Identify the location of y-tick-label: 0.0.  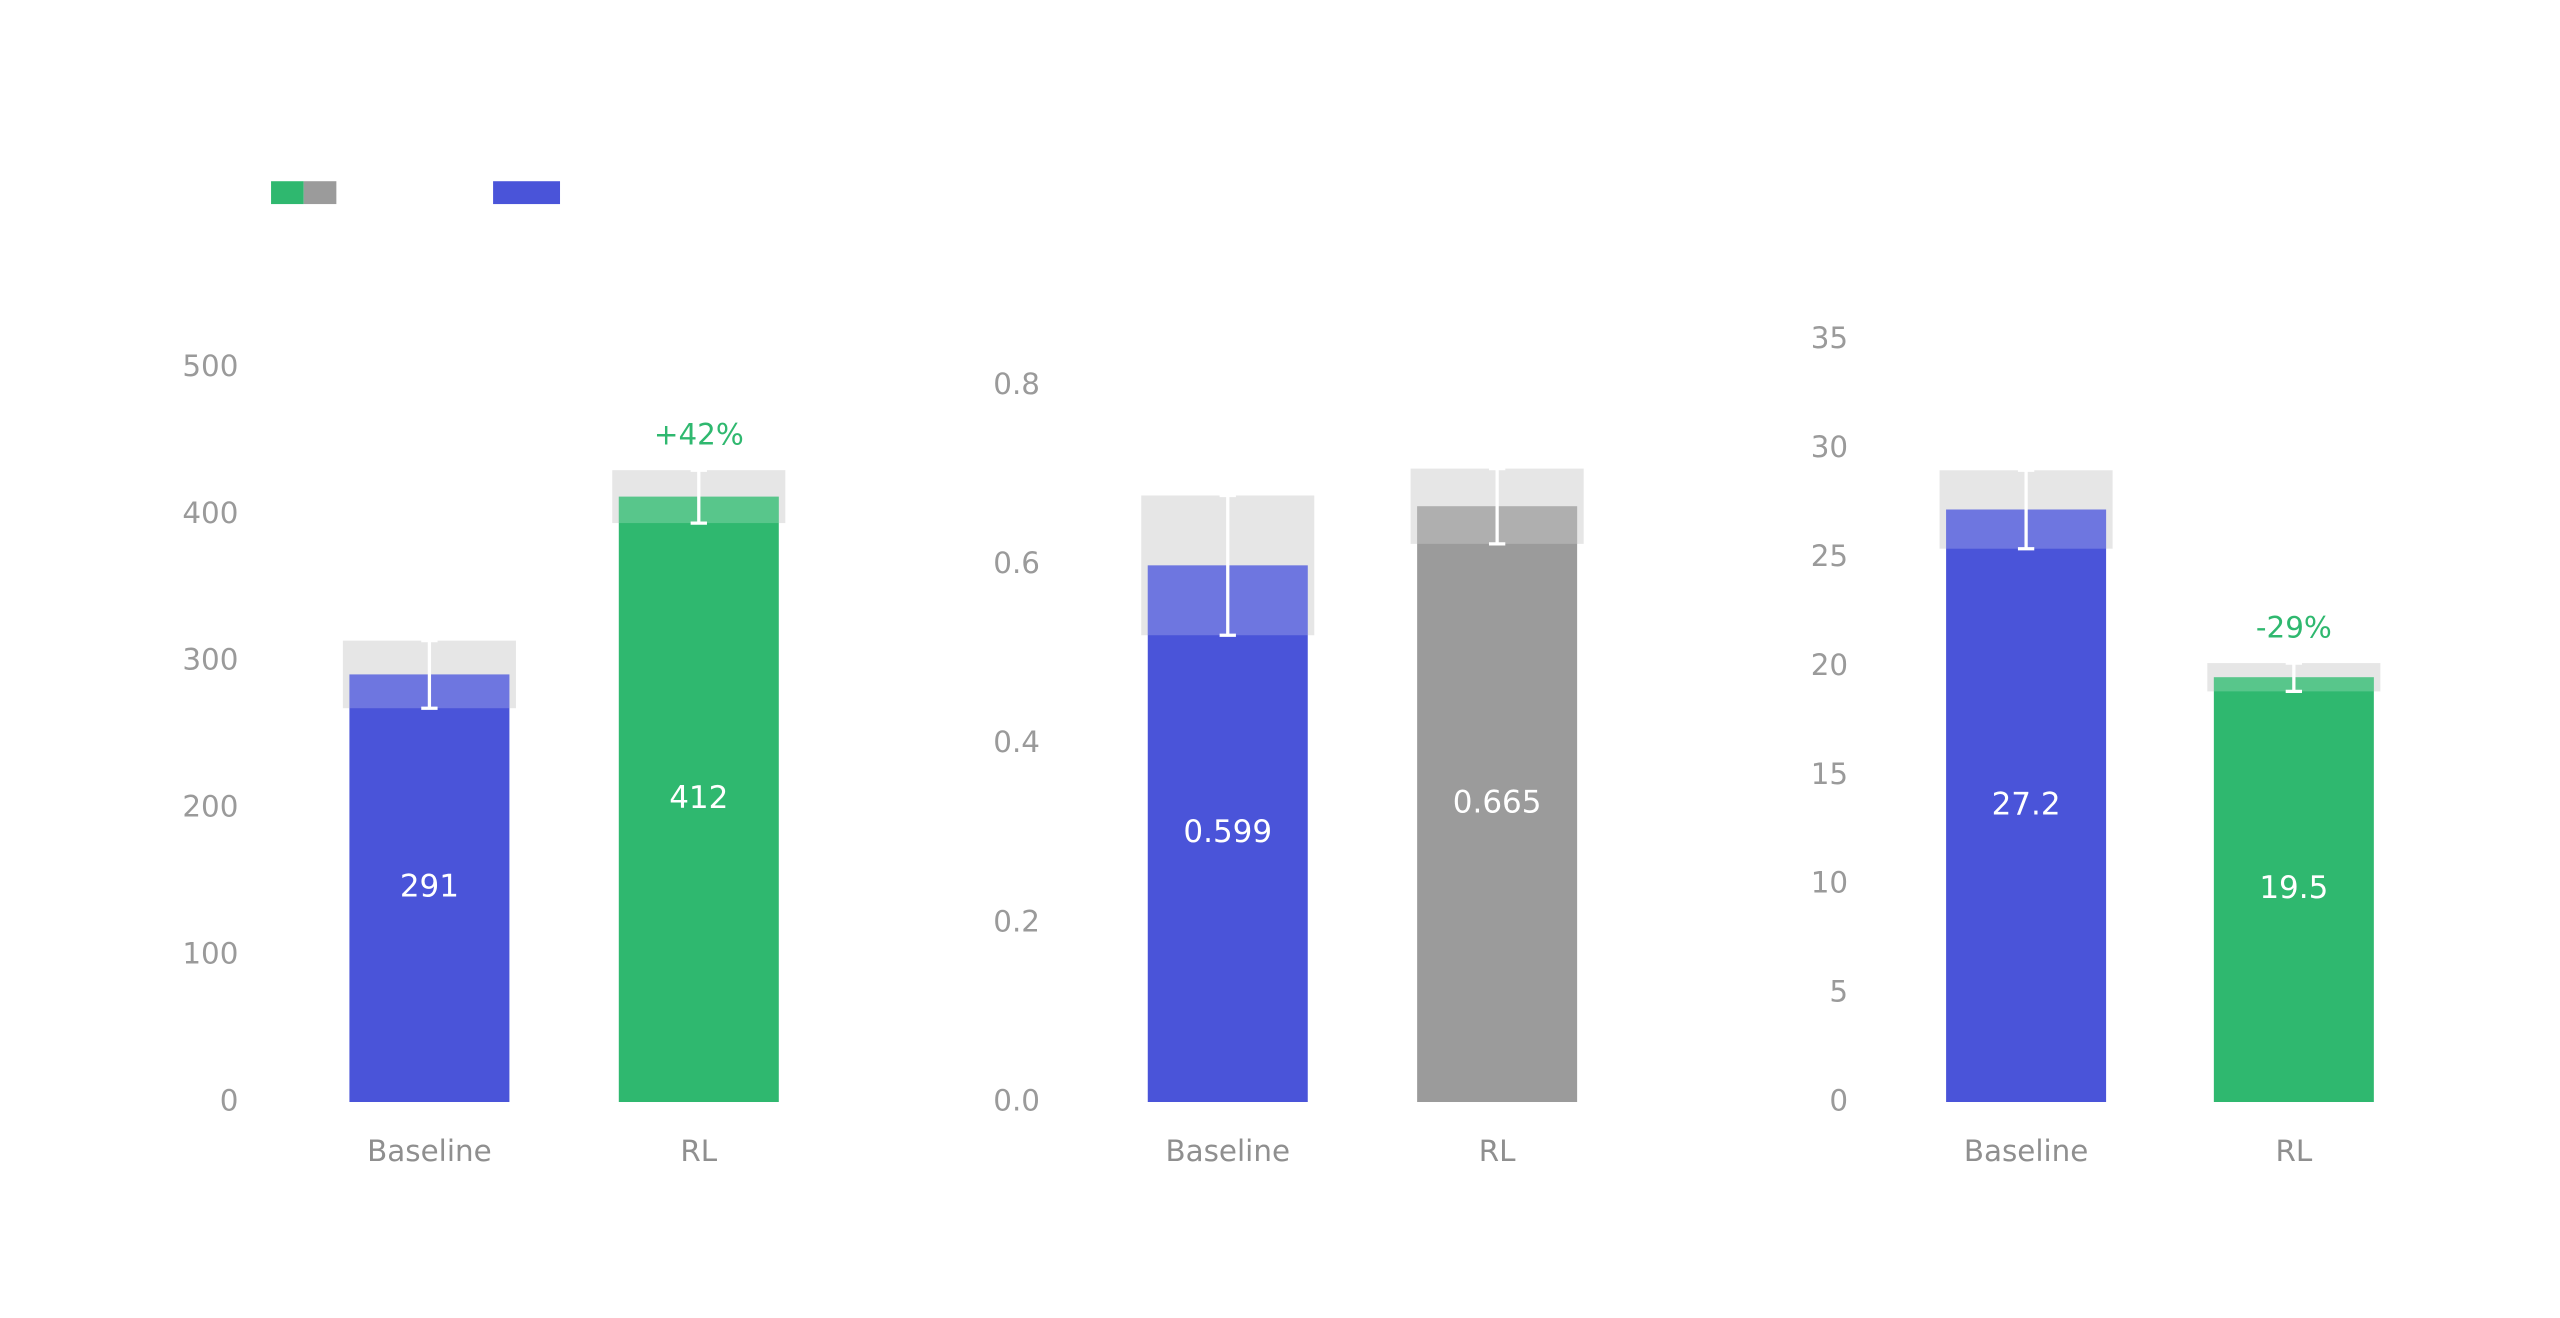
(1016, 1101).